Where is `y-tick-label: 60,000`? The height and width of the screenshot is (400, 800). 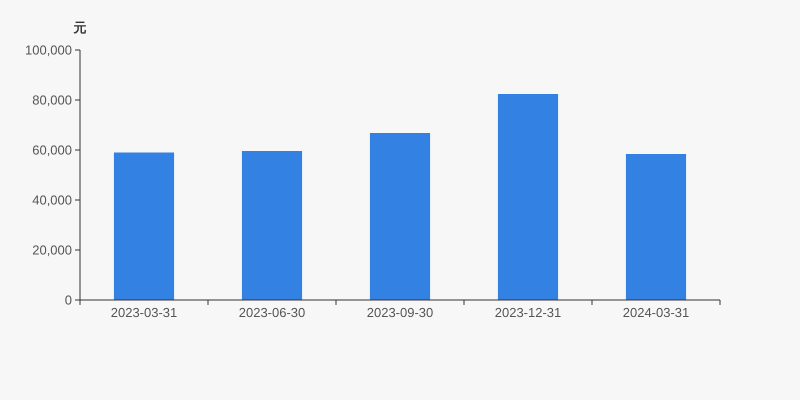
y-tick-label: 60,000 is located at coordinates (52, 150).